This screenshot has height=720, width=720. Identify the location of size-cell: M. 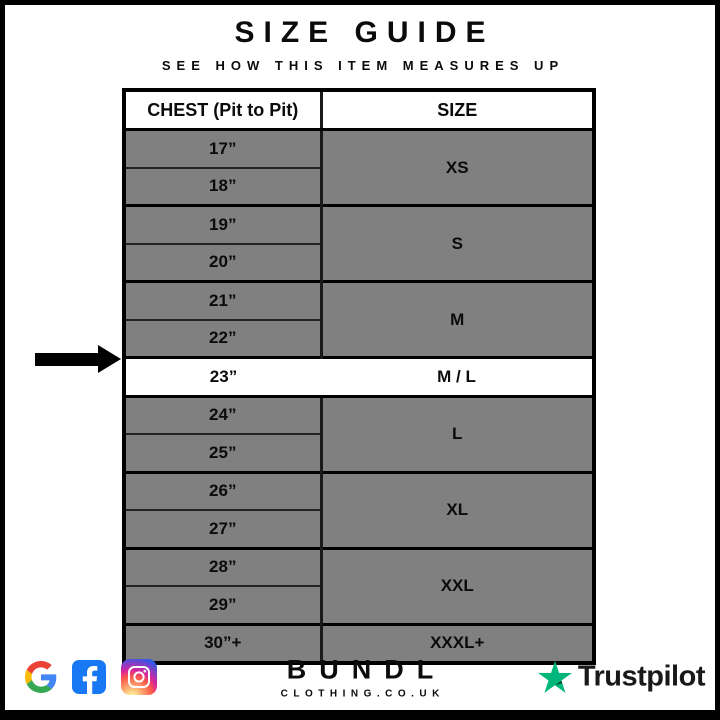
(456, 319).